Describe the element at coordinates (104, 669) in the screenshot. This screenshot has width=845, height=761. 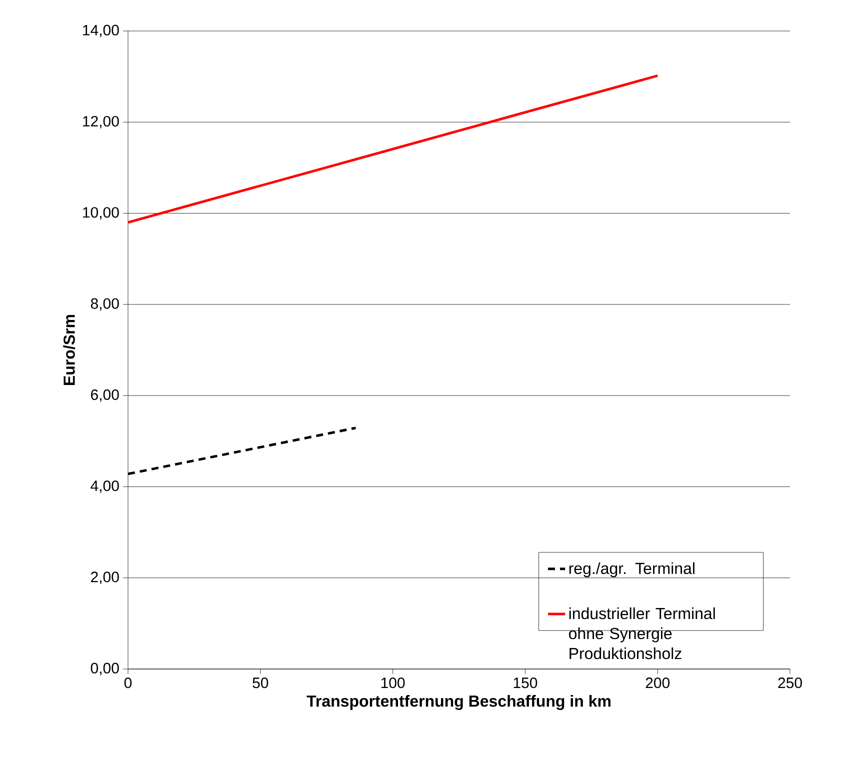
I see `y-tick-label: 0,00` at that location.